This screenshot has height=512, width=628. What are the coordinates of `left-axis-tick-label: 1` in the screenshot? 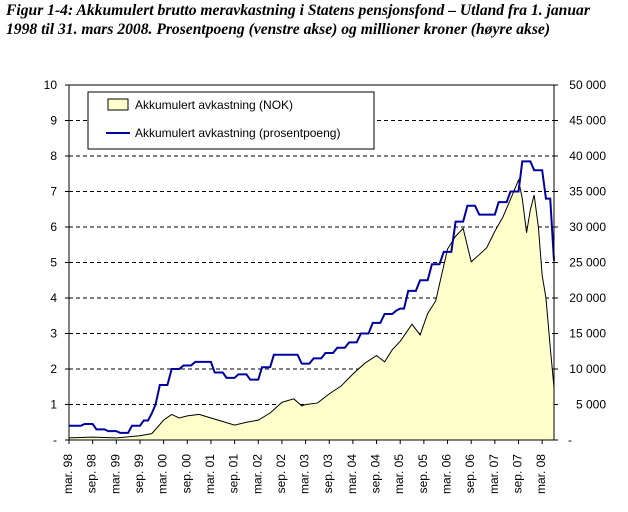 It's located at (53, 405).